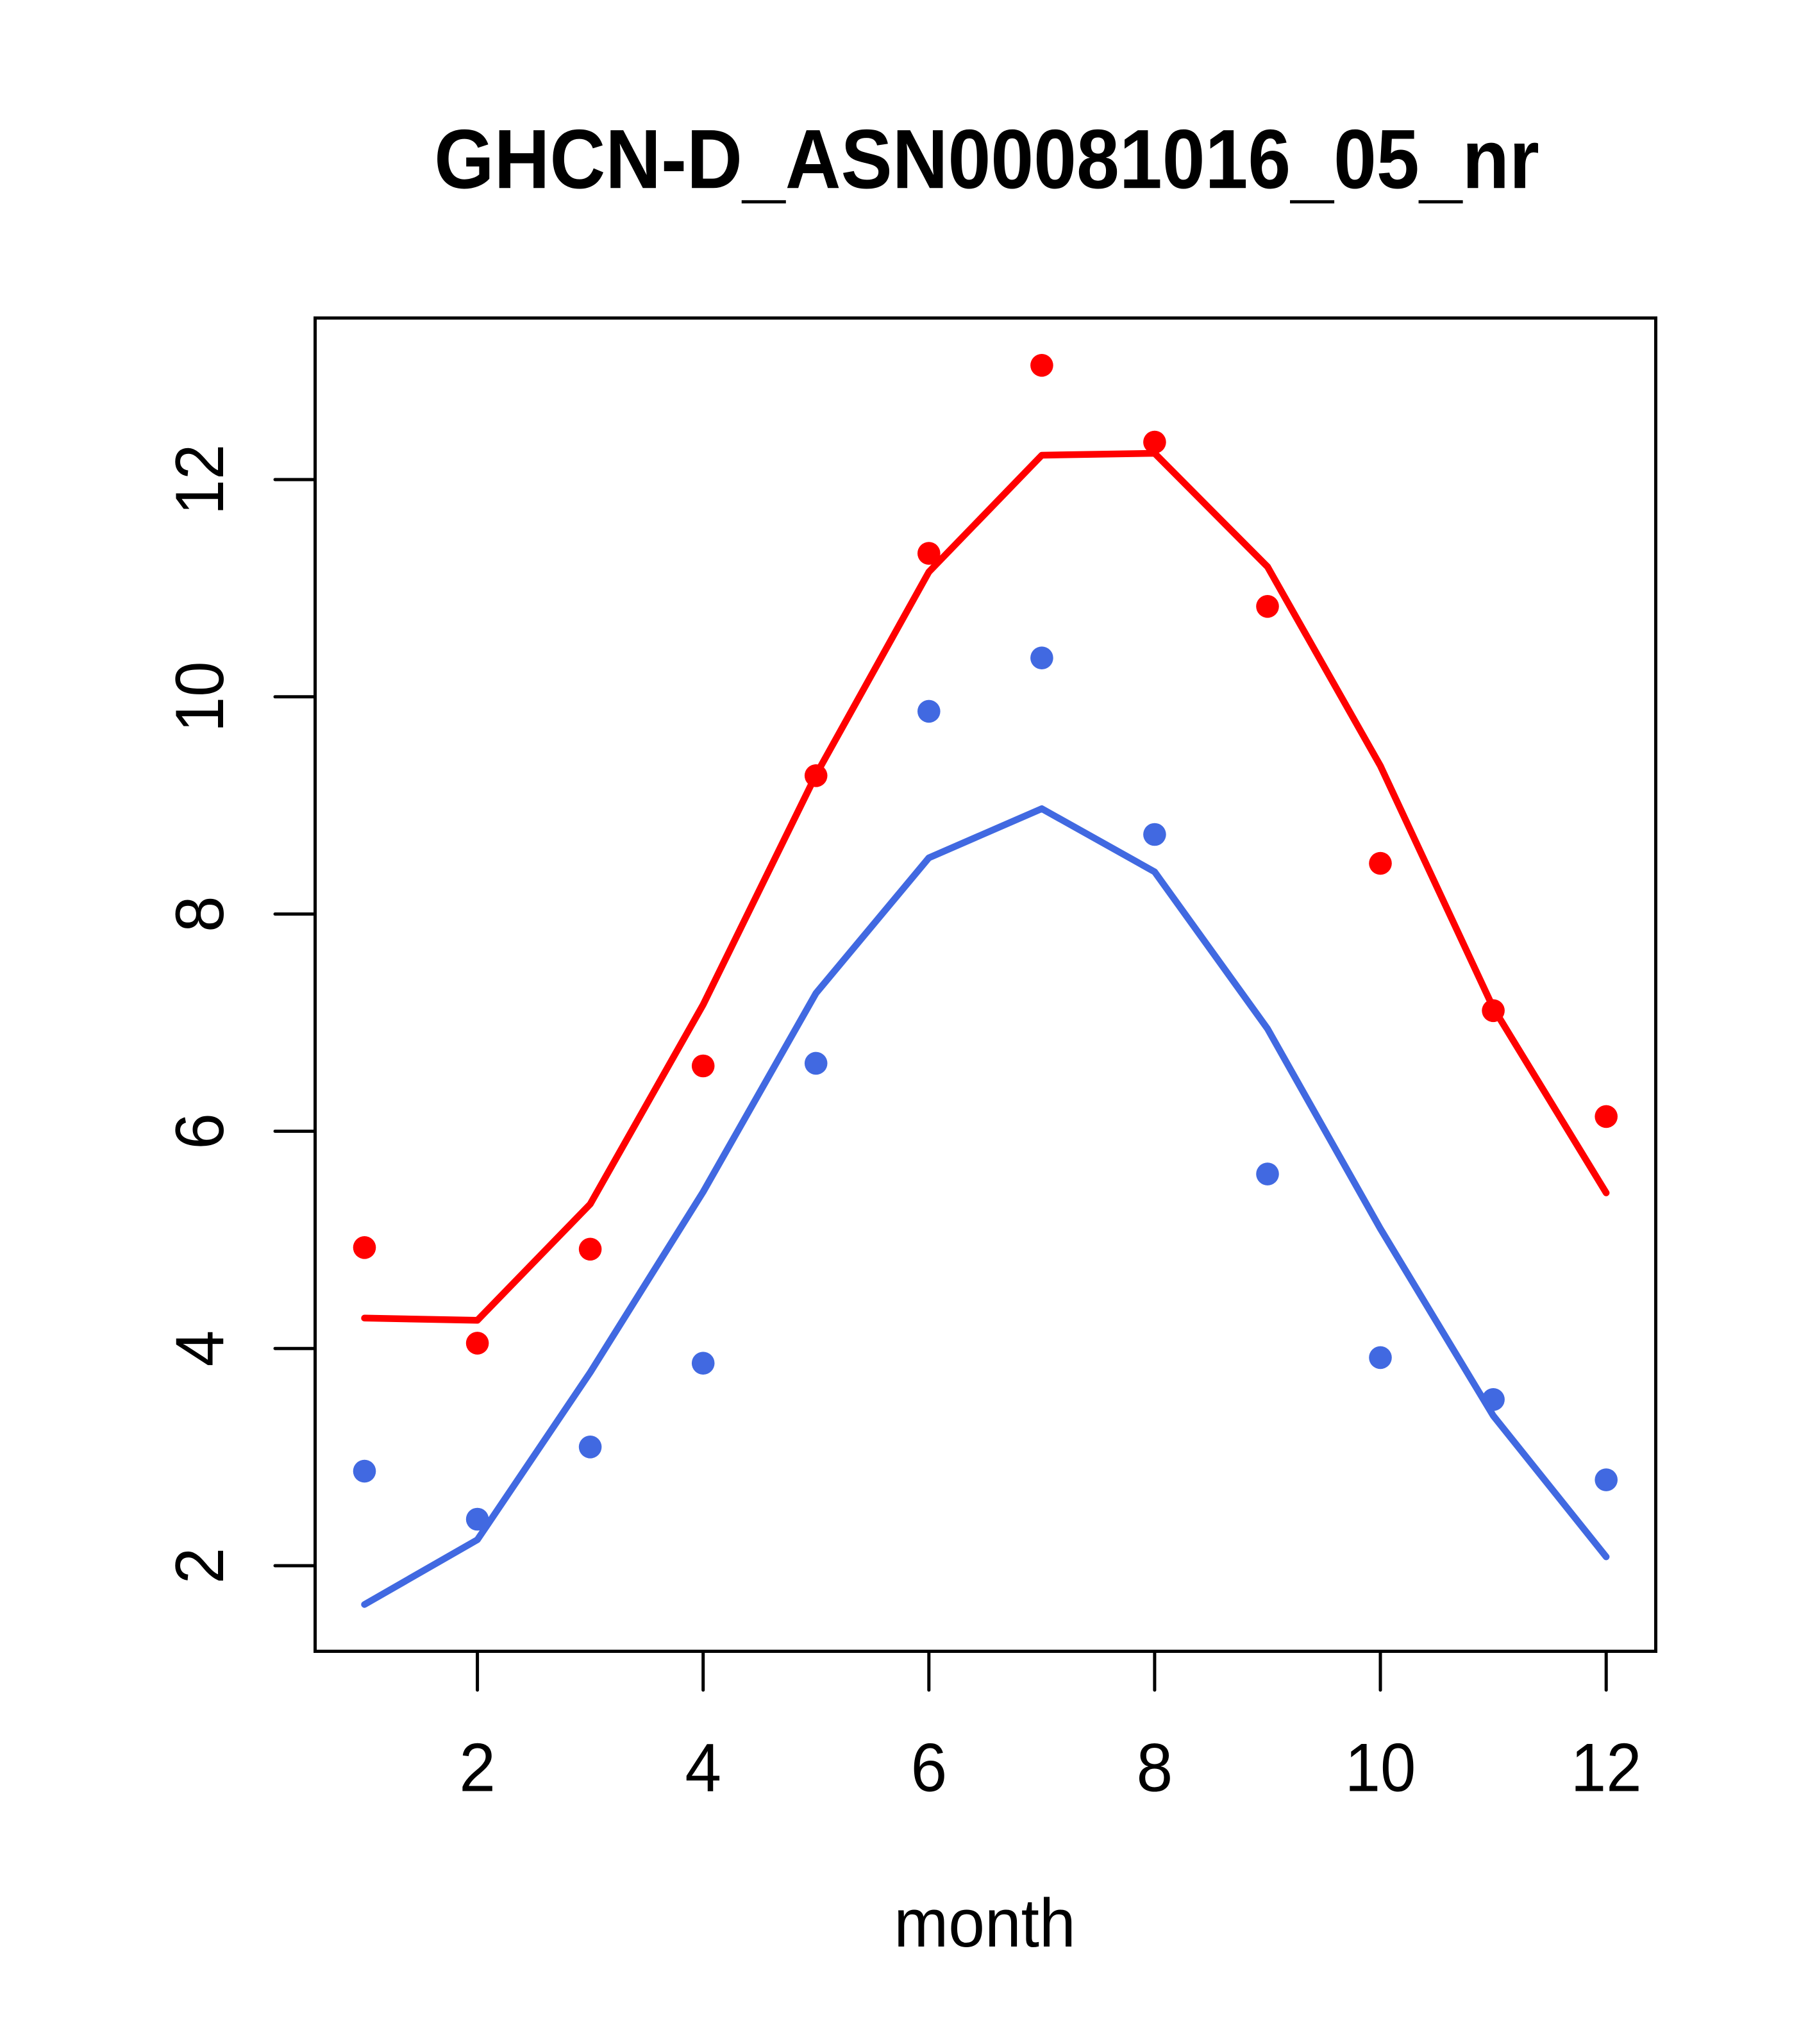  What do you see at coordinates (984, 1923) in the screenshot?
I see `svg-text: month` at bounding box center [984, 1923].